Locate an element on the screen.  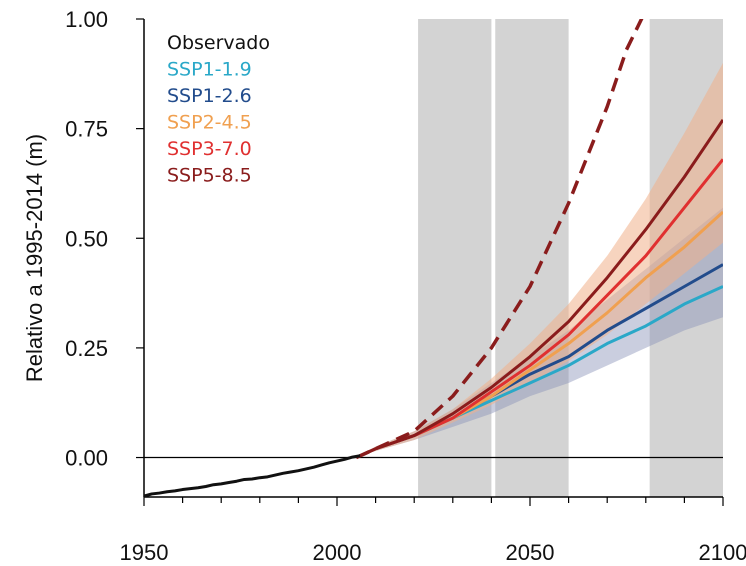
y-tick-label: 0.25 is located at coordinates (86, 348).